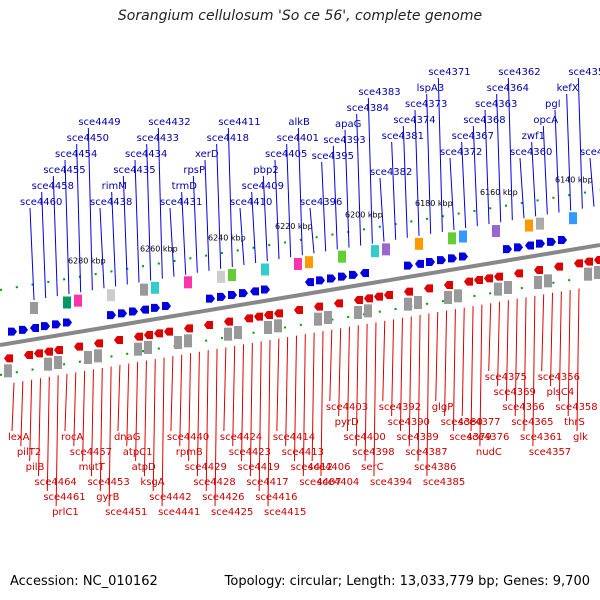 Image resolution: width=600 pixels, height=600 pixels. What do you see at coordinates (206, 467) in the screenshot?
I see `bottom-gene-label: sce4429` at bounding box center [206, 467].